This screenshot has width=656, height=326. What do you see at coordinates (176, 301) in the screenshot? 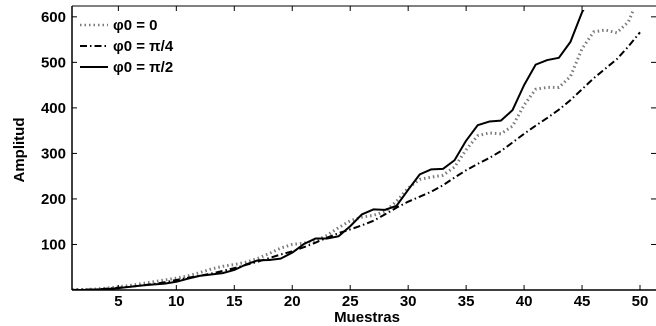
I see `x-tick-label: 10` at bounding box center [176, 301].